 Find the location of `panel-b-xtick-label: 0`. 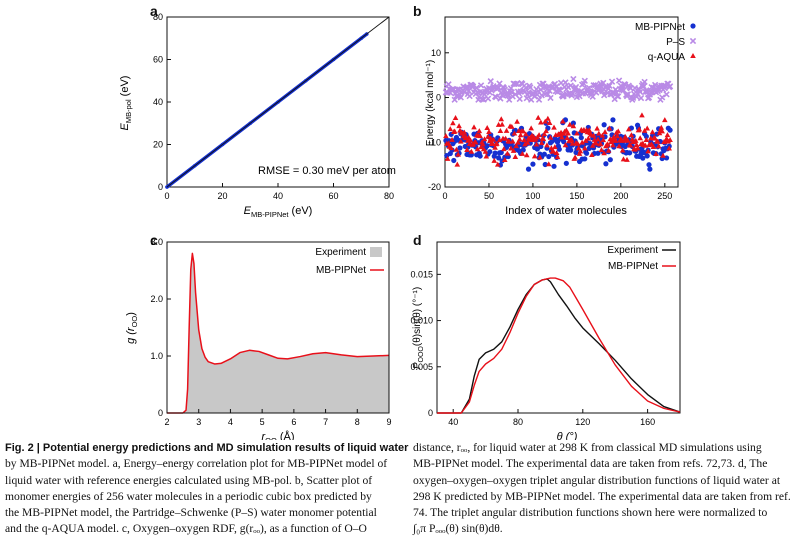

panel-b-xtick-label: 0 is located at coordinates (444, 196).